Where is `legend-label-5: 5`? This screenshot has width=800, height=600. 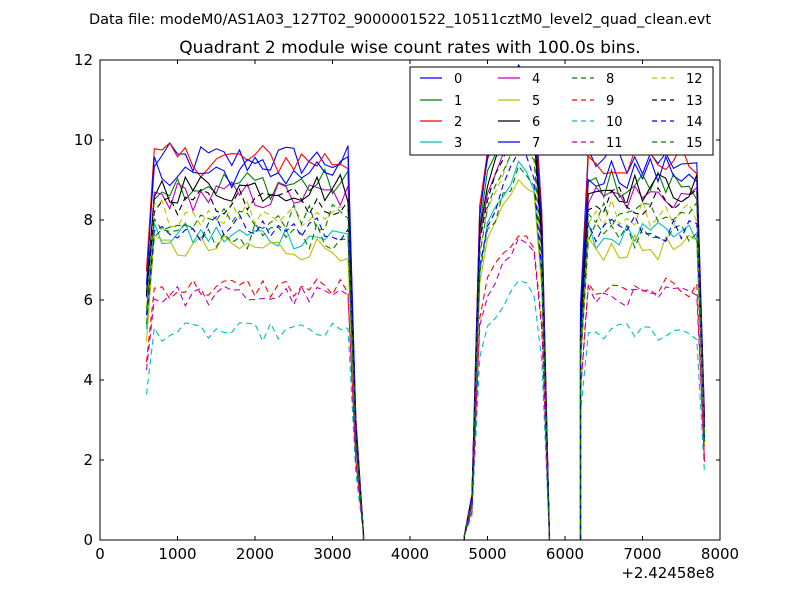
legend-label-5: 5 is located at coordinates (536, 101).